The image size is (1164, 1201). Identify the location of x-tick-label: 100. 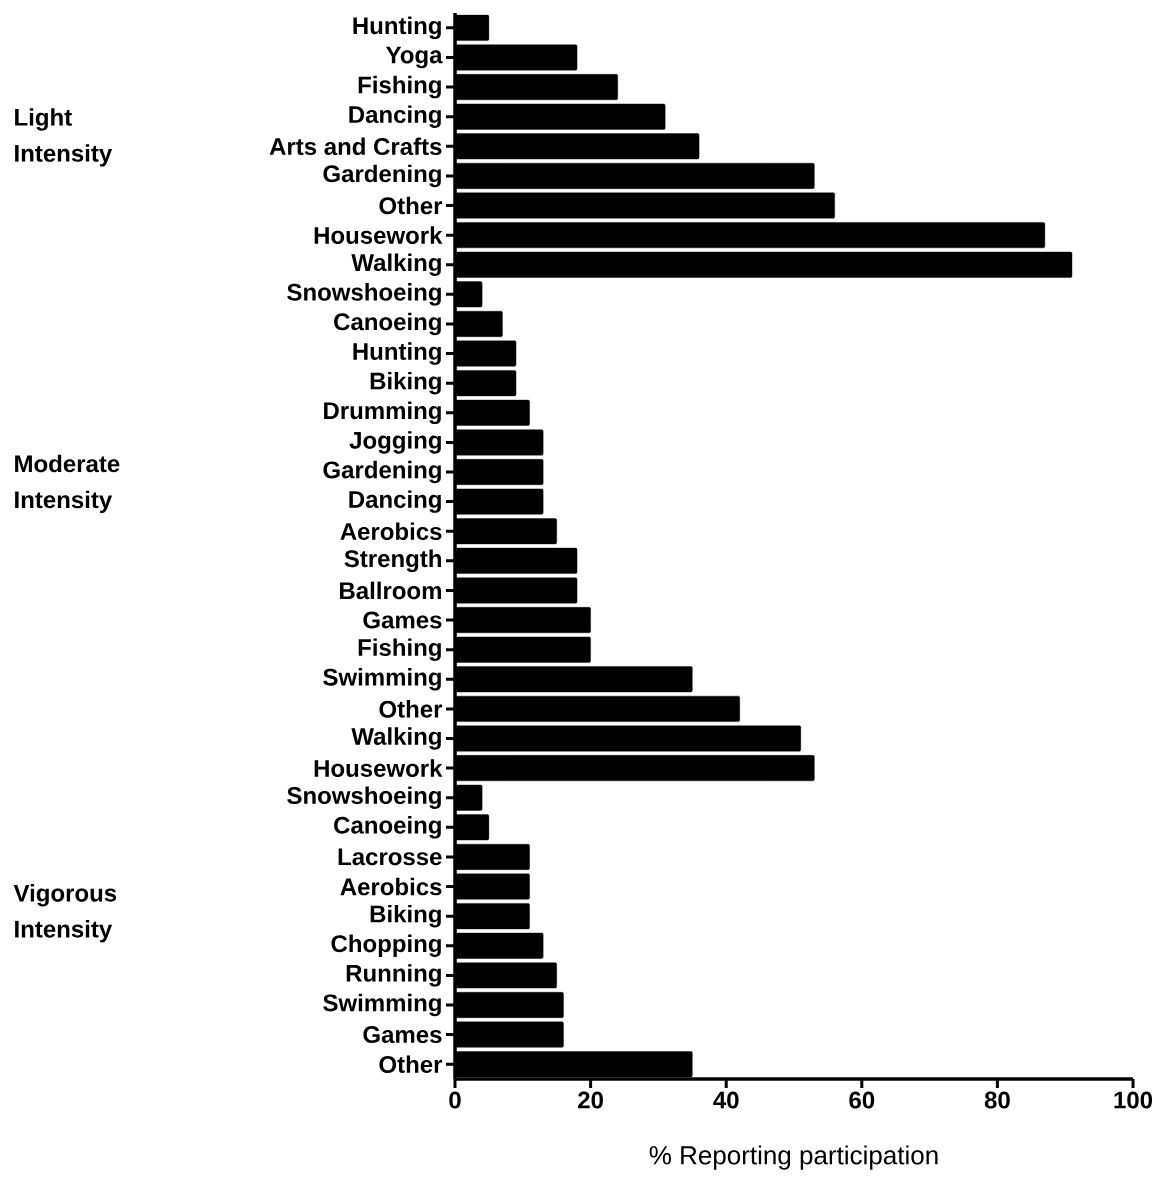
(1133, 1100).